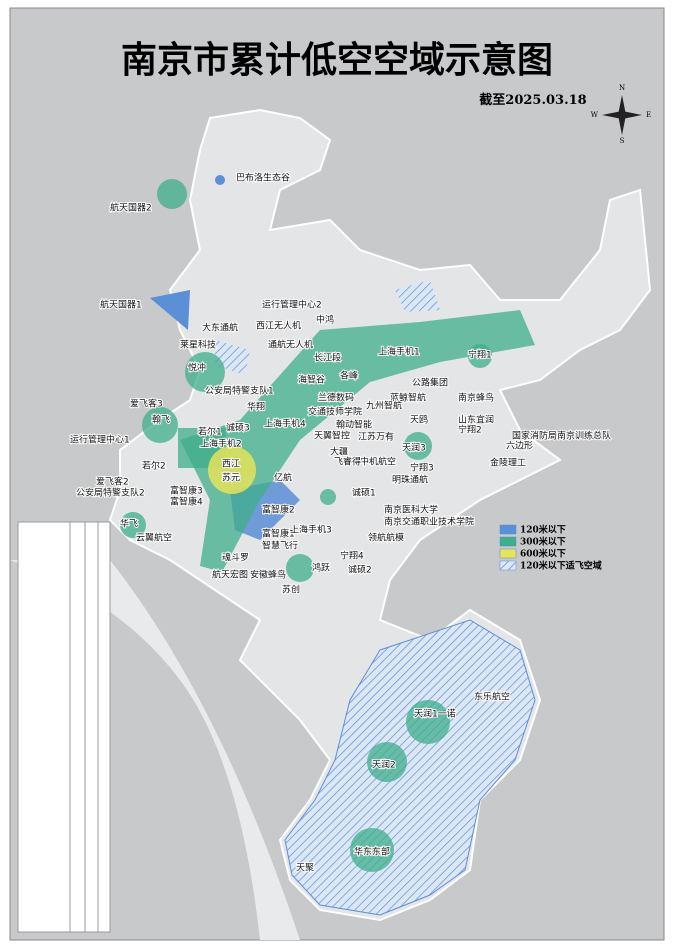 The width and height of the screenshot is (674, 948). Describe the element at coordinates (321, 568) in the screenshot. I see `place-label: 鸿跃` at that location.